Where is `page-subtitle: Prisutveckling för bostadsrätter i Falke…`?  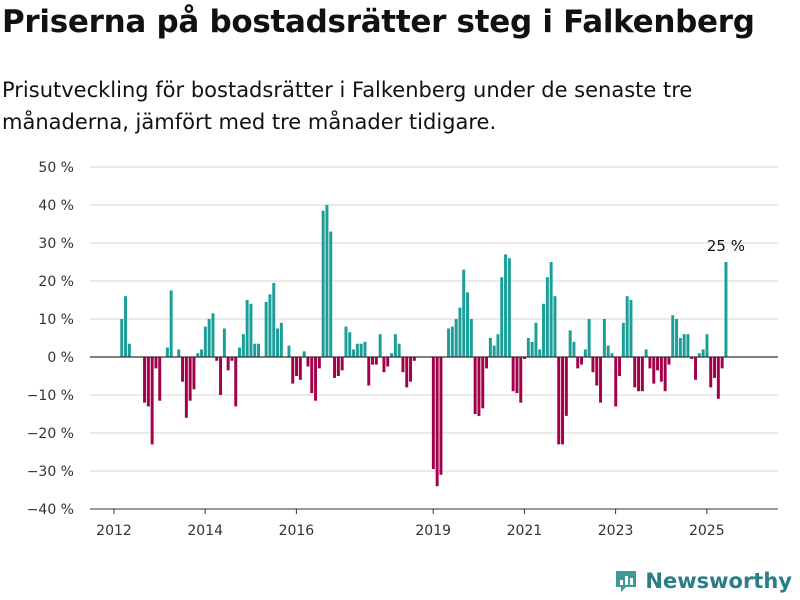 page-subtitle: Prisutveckling för bostadsrätter i Falke… is located at coordinates (347, 106).